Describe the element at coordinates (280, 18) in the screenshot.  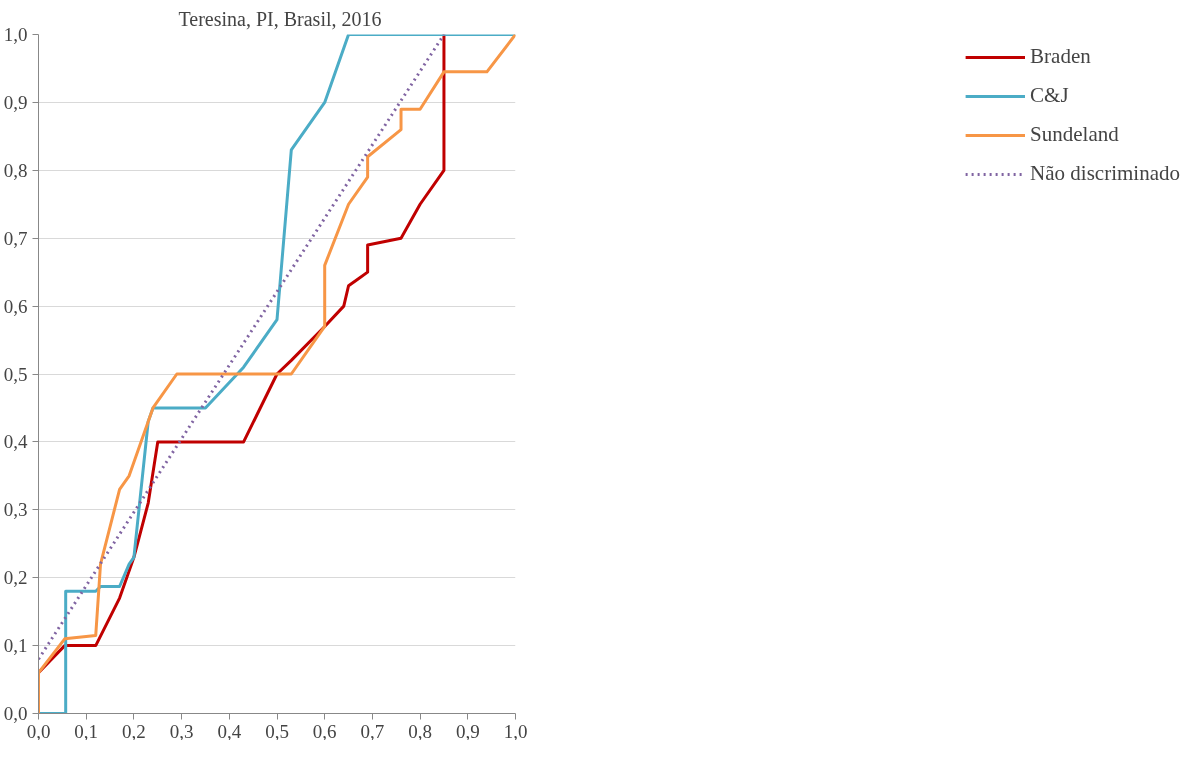
I see `chart-title: Teresina, PI, Brasil, 2016` at that location.